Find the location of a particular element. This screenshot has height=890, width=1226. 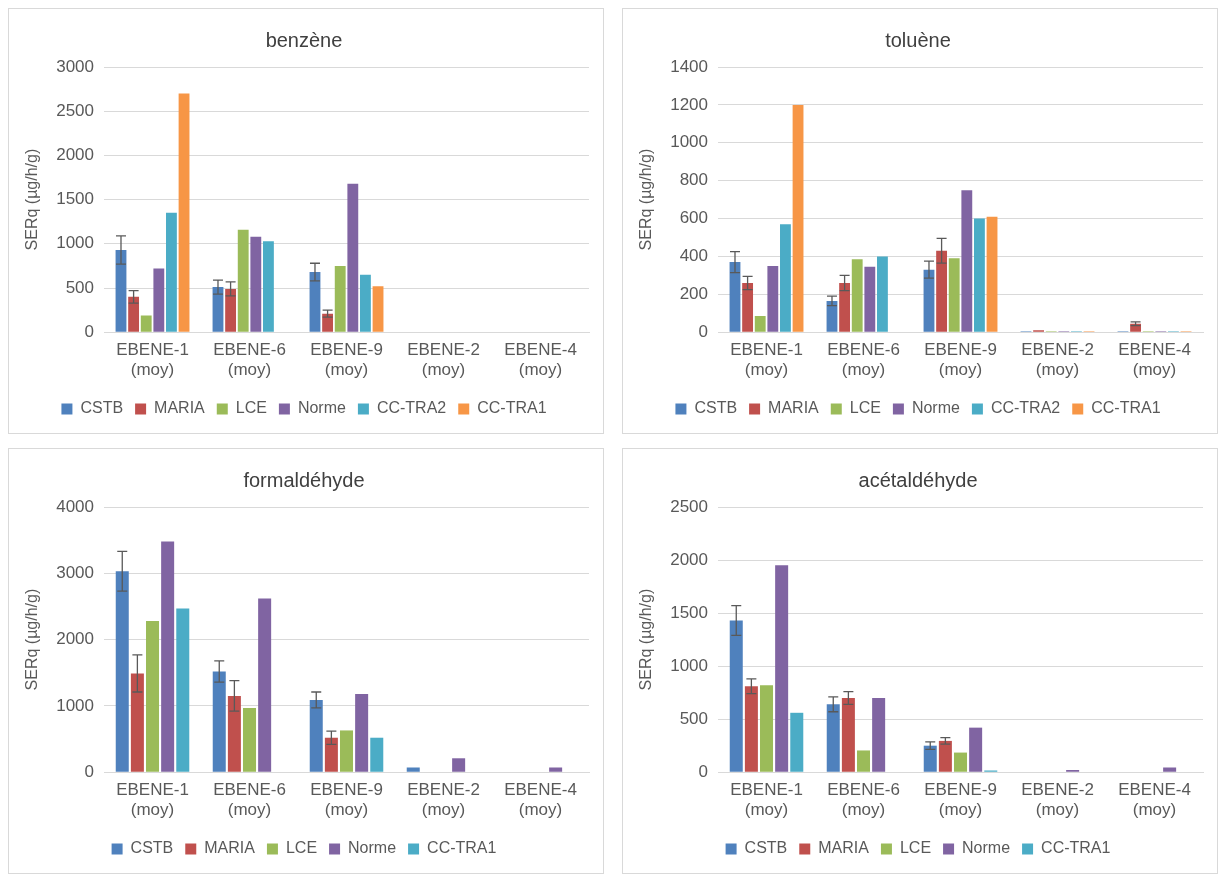

y-tick-label: 200 is located at coordinates (694, 293).